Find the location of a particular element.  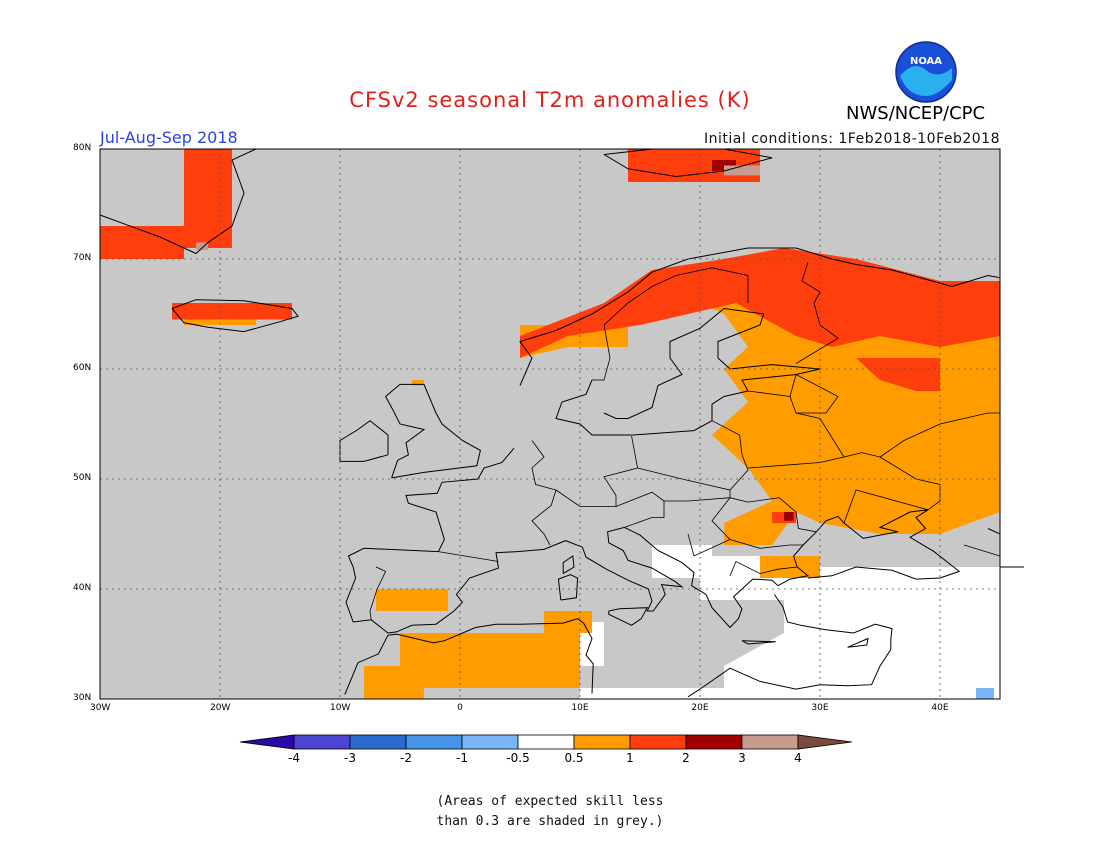

initial-conditions-label: Initial conditions: 1Feb2018-10Feb2018 is located at coordinates (852, 139).